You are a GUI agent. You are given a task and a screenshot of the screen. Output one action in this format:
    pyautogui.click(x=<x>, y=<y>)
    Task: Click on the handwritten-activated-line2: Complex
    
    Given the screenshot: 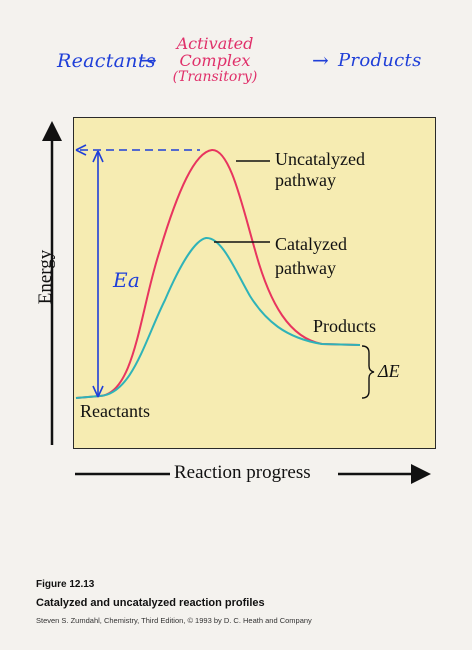 What is the action you would take?
    pyautogui.click(x=215, y=60)
    